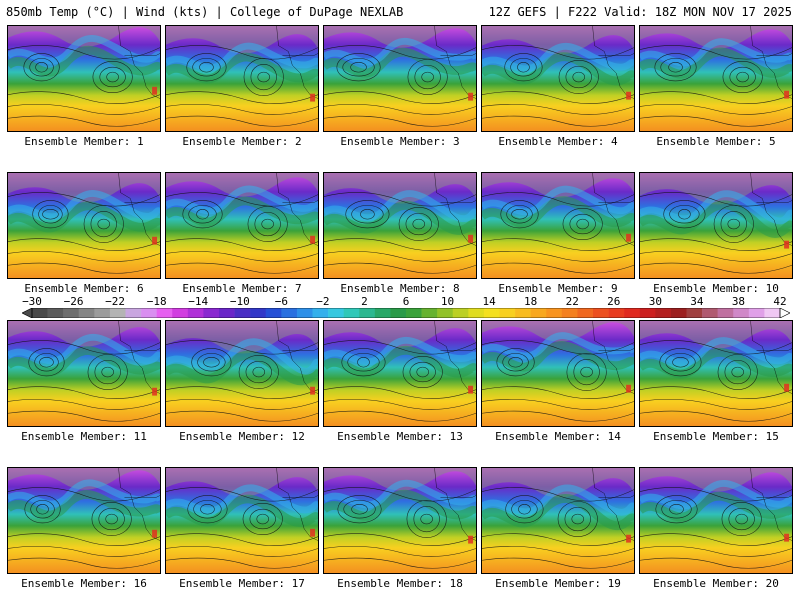 The image size is (800, 600). I want to click on colorbar-max-arrow, so click(784, 313).